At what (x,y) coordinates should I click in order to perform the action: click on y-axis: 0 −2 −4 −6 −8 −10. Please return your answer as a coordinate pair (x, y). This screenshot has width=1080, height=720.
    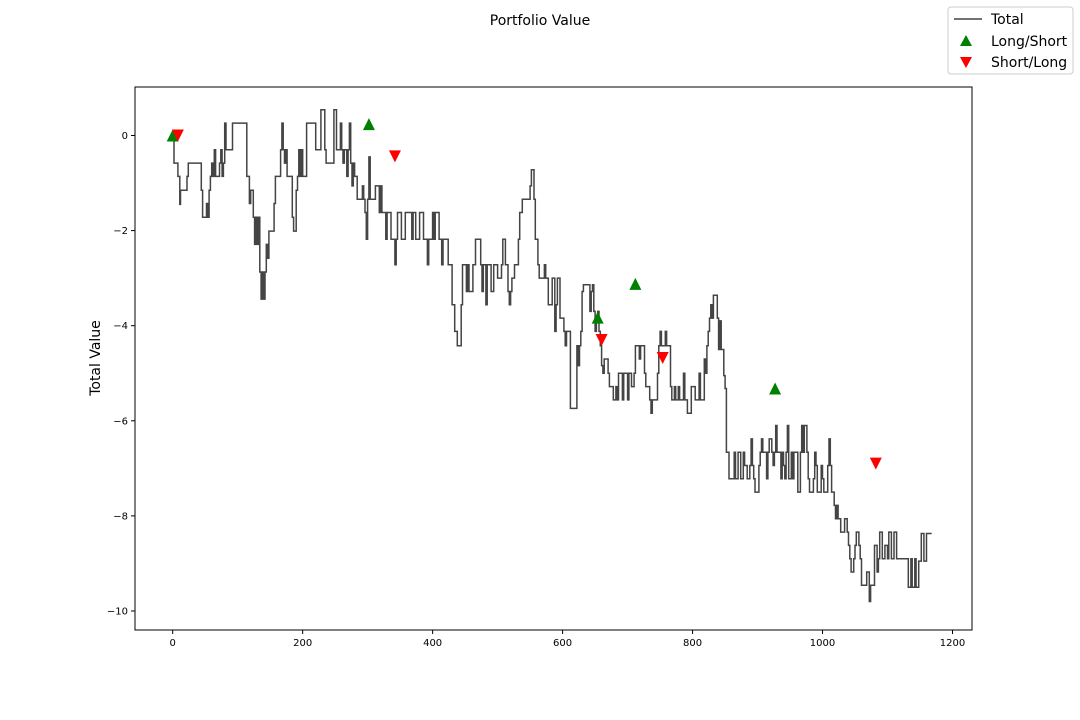
    Looking at the image, I should click on (121, 374).